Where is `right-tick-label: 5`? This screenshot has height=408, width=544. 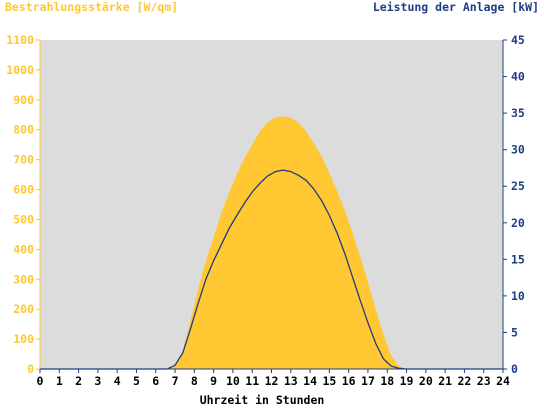
right-tick-label: 5 is located at coordinates (514, 332).